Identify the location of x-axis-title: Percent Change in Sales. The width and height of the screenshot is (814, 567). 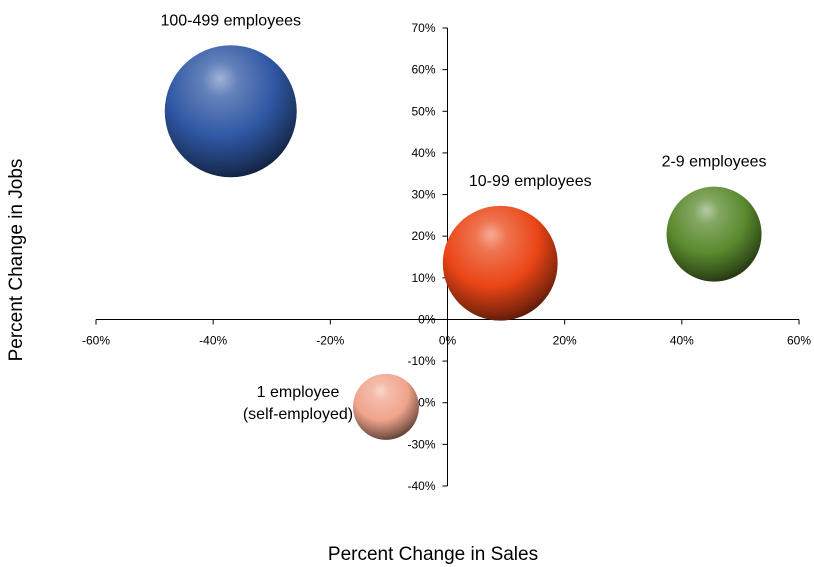
(433, 554).